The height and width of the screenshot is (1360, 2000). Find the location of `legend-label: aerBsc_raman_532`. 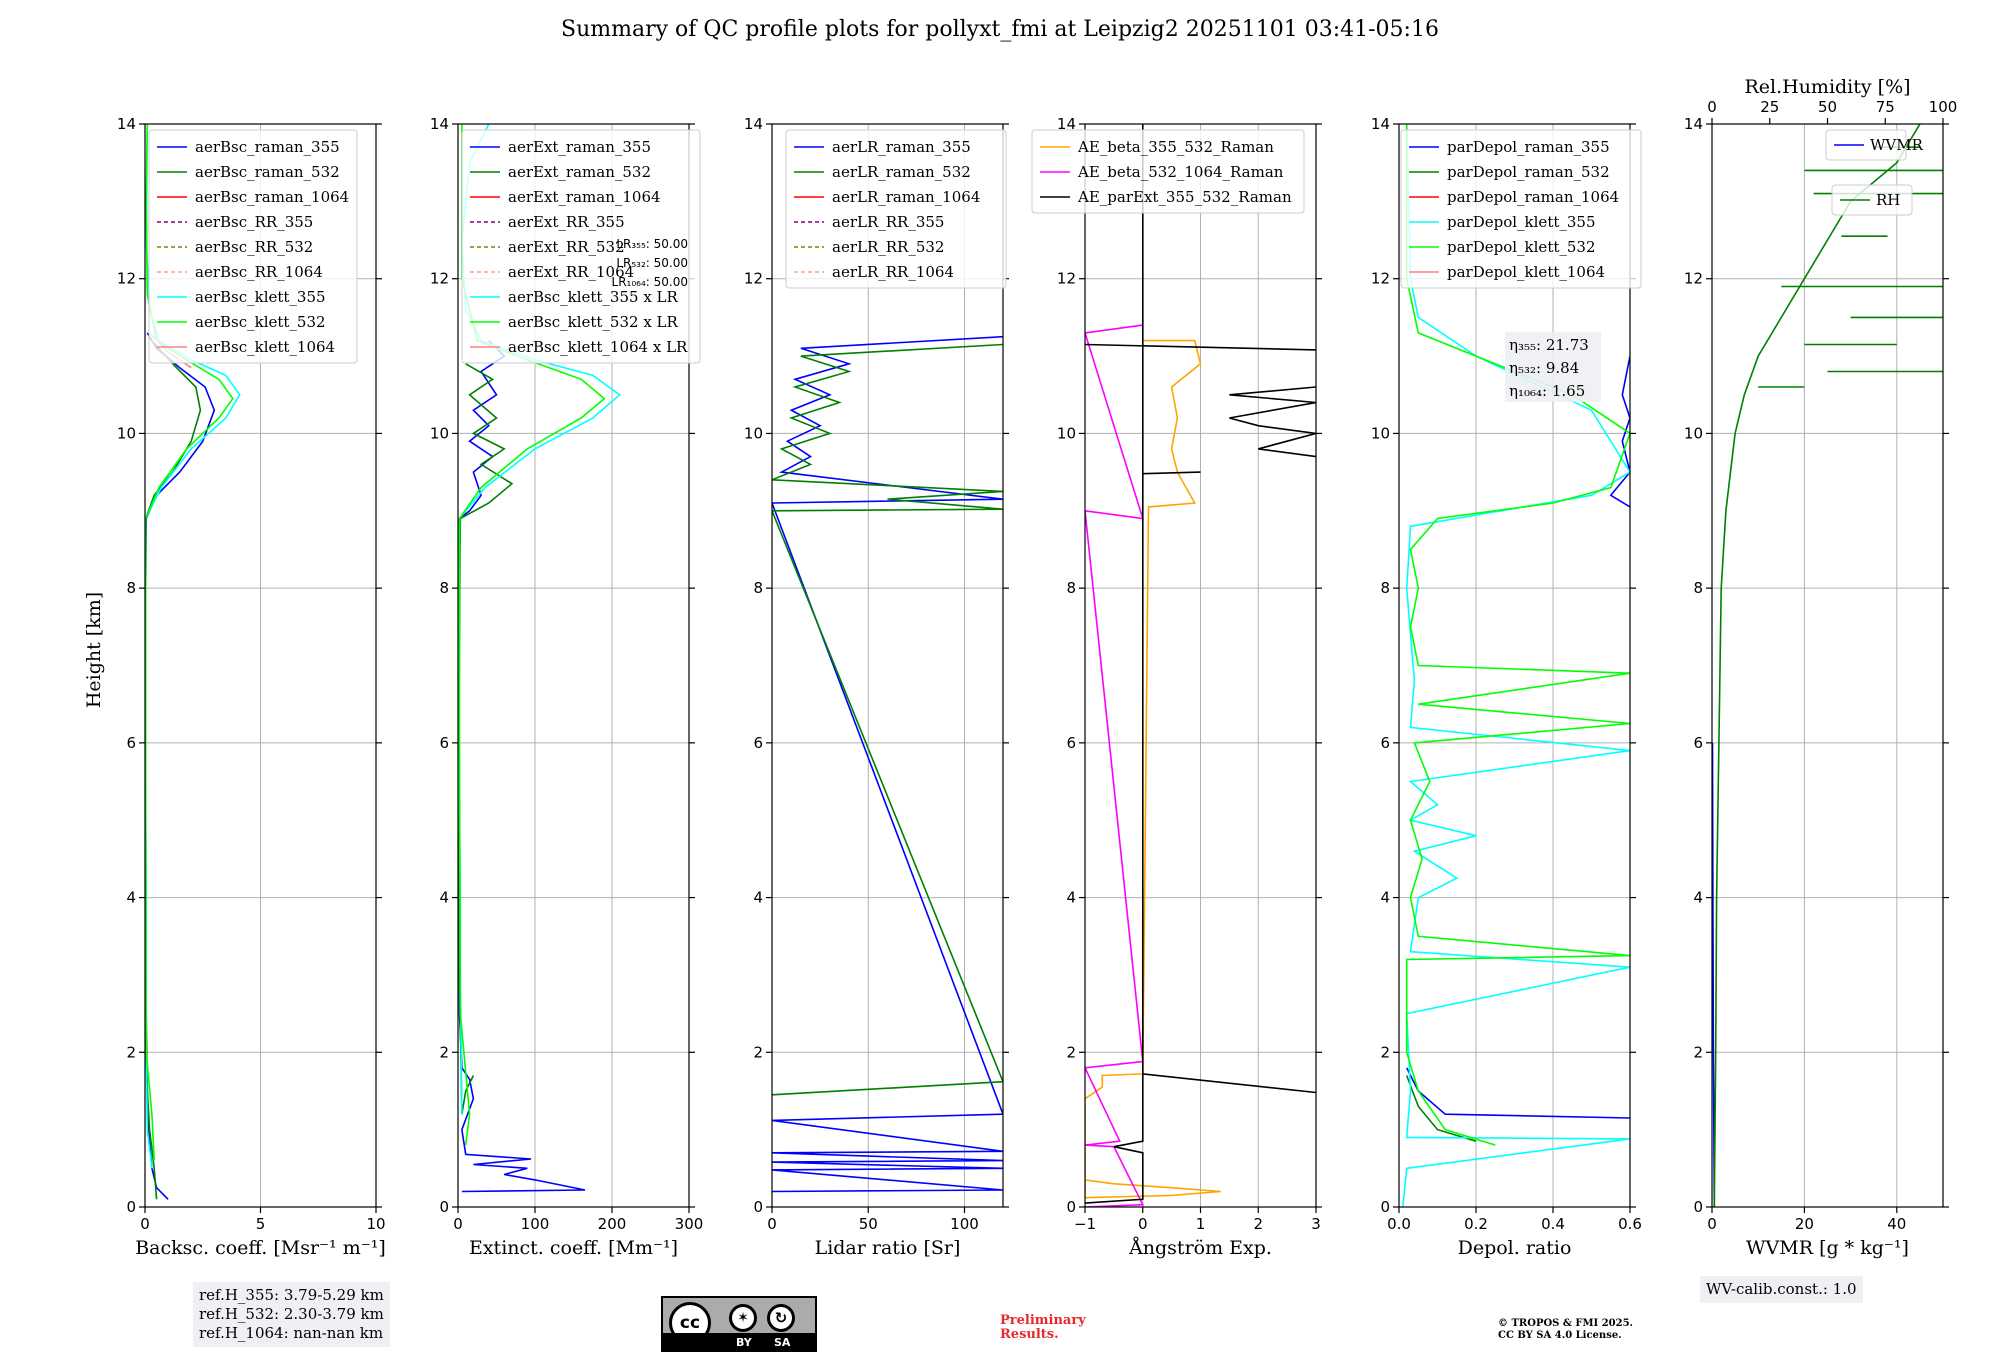

legend-label: aerBsc_raman_532 is located at coordinates (267, 172).